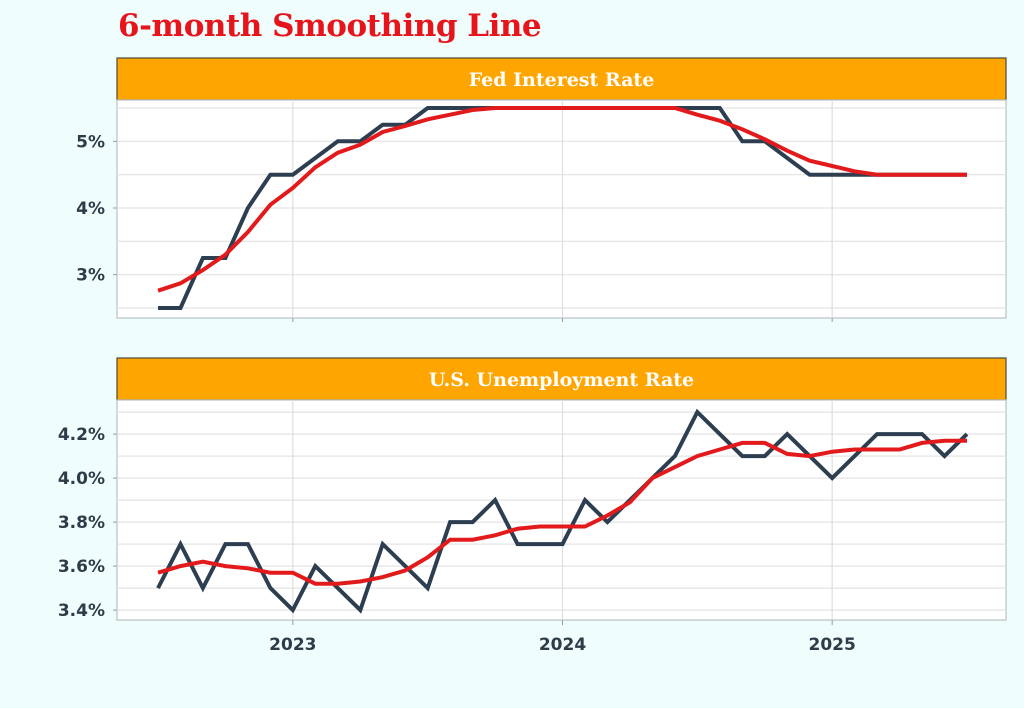 The width and height of the screenshot is (1024, 708). What do you see at coordinates (81, 611) in the screenshot?
I see `y-tick-label: 3.4%` at bounding box center [81, 611].